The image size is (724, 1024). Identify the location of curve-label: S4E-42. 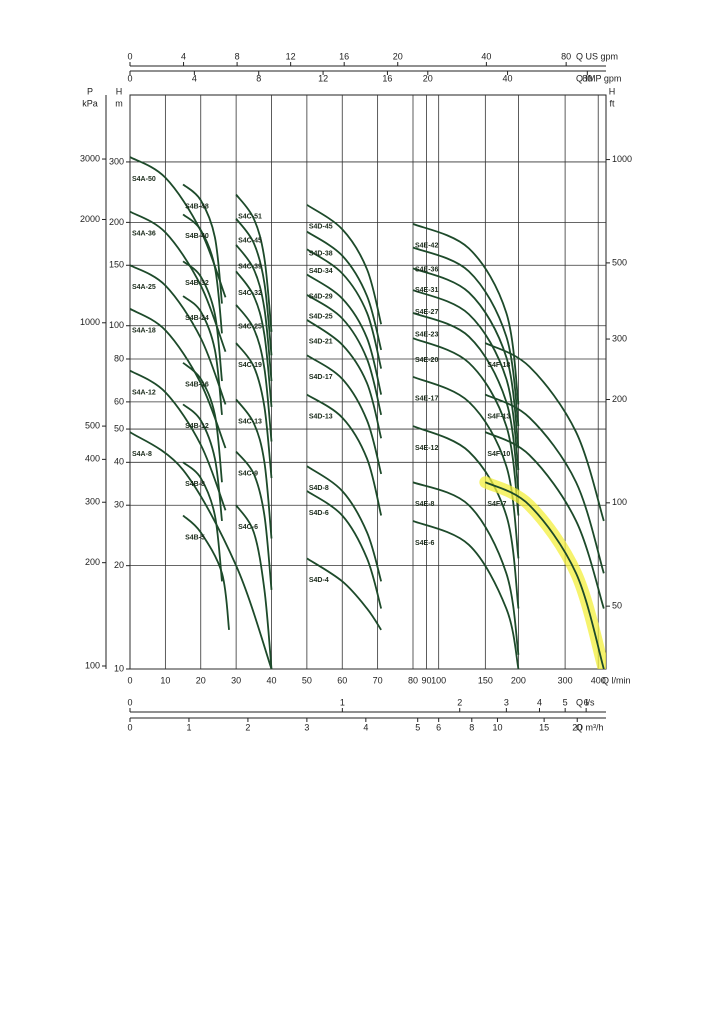
(426, 246).